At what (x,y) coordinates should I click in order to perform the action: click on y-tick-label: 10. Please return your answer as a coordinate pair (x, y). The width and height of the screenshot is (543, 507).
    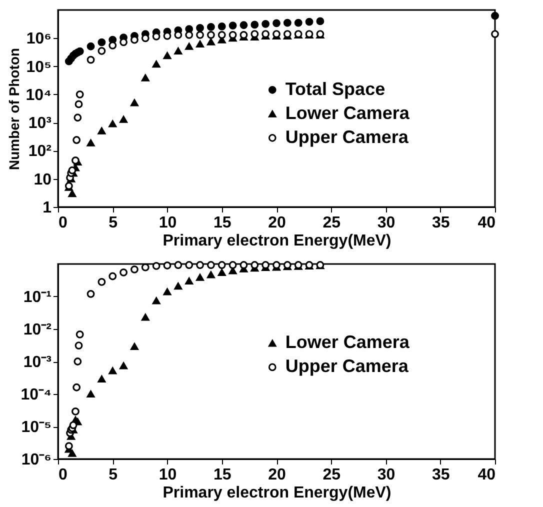
    Looking at the image, I should click on (43, 179).